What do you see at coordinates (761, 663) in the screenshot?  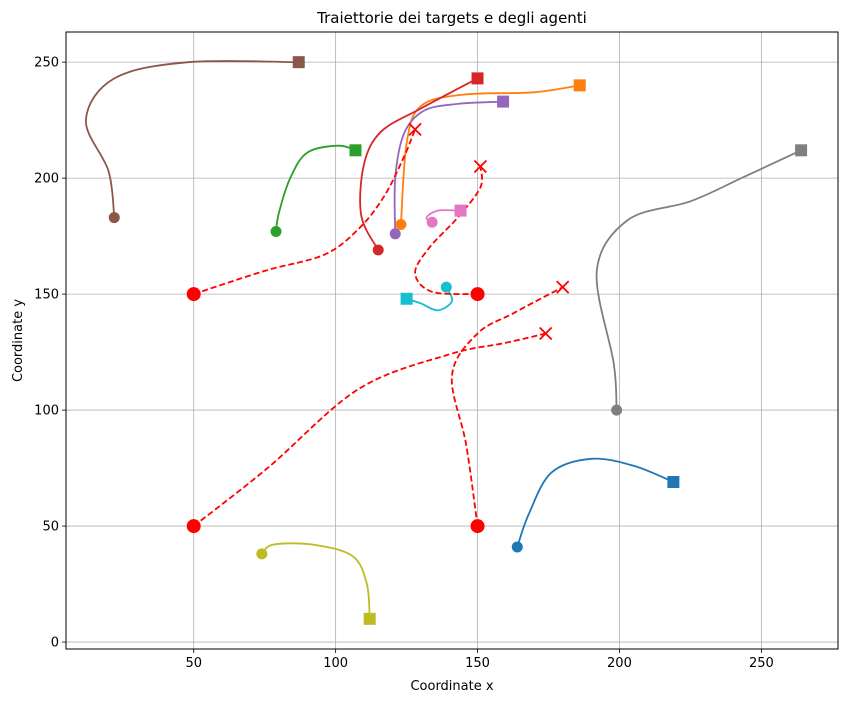 I see `x-tick-label: 250` at bounding box center [761, 663].